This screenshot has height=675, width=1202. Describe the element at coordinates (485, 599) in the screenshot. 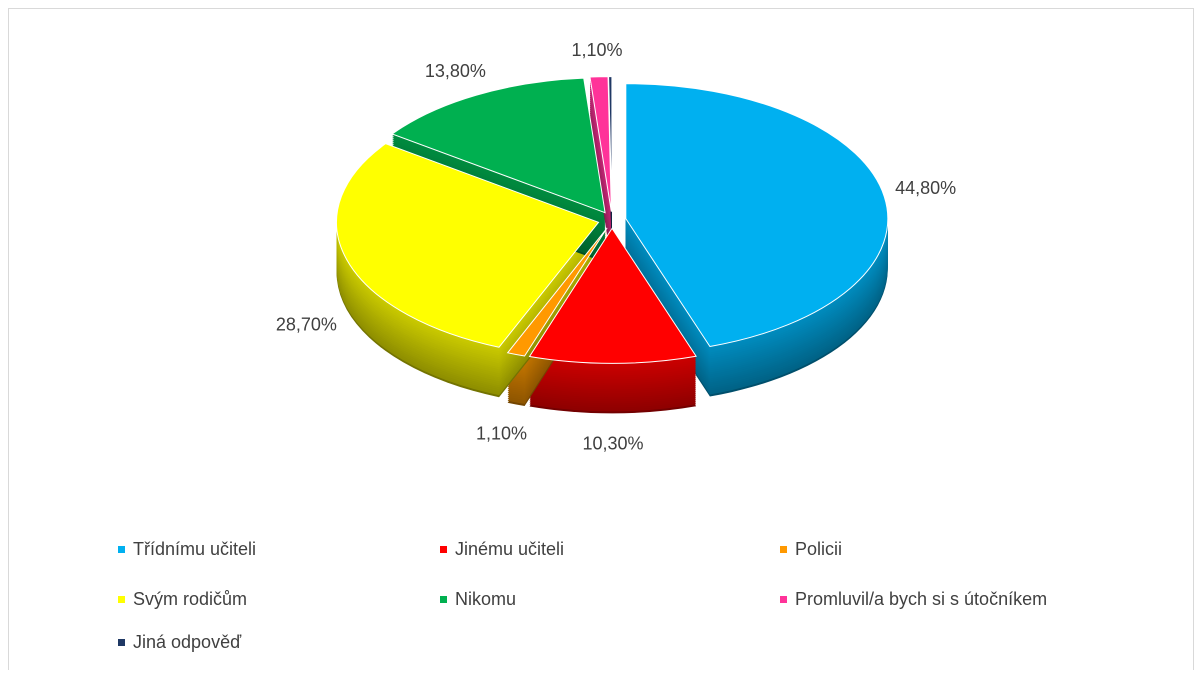

I see `legend-label: Nikomu` at that location.